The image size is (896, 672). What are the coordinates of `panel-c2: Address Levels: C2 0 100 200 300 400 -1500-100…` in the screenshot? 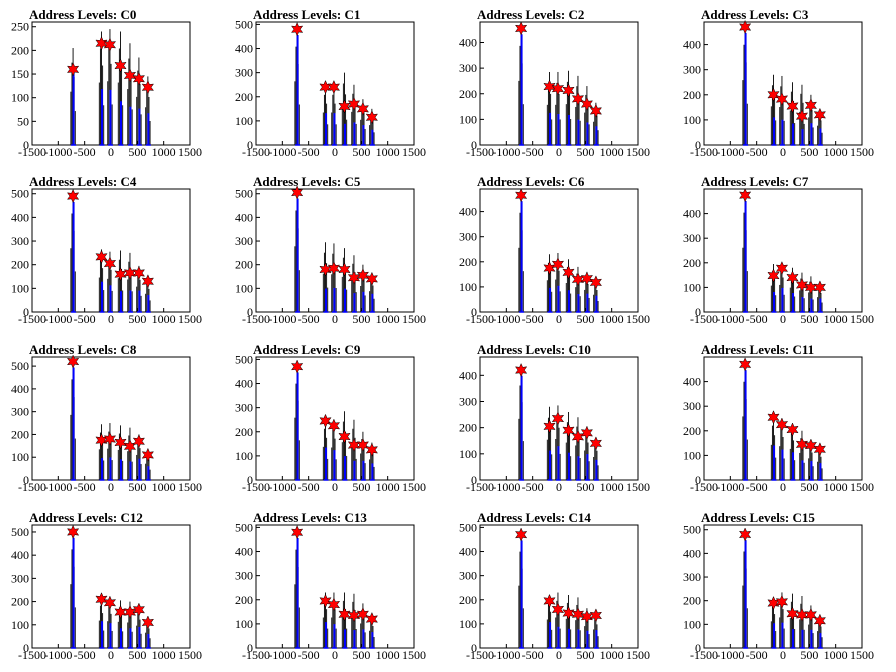 It's located at (554, 83).